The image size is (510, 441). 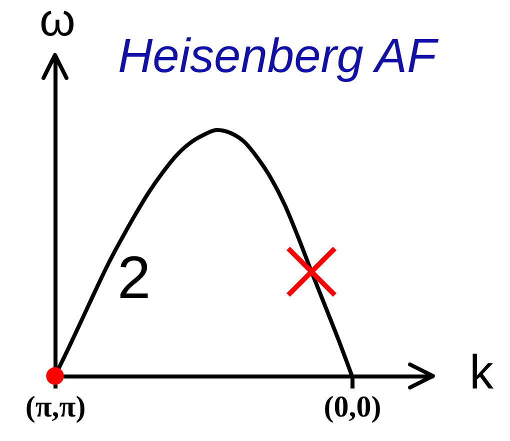 What do you see at coordinates (58, 23) in the screenshot?
I see `y-axis-title: ω` at bounding box center [58, 23].